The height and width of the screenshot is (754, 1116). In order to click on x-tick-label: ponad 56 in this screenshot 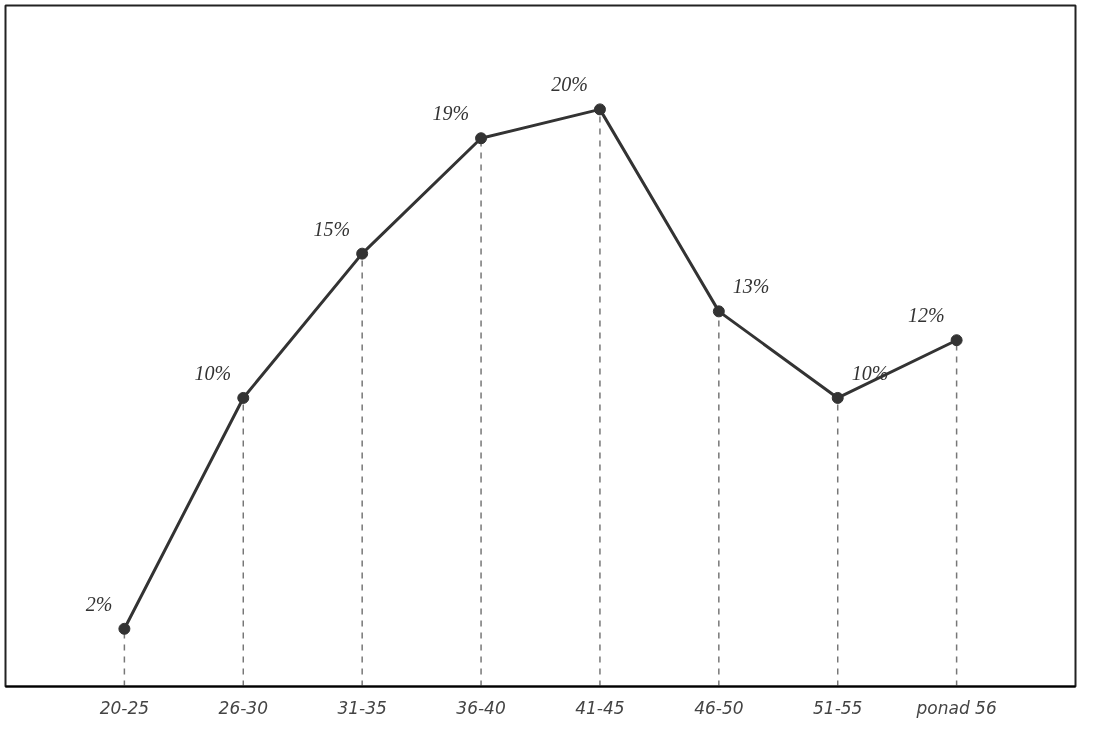, I will do `click(956, 707)`.